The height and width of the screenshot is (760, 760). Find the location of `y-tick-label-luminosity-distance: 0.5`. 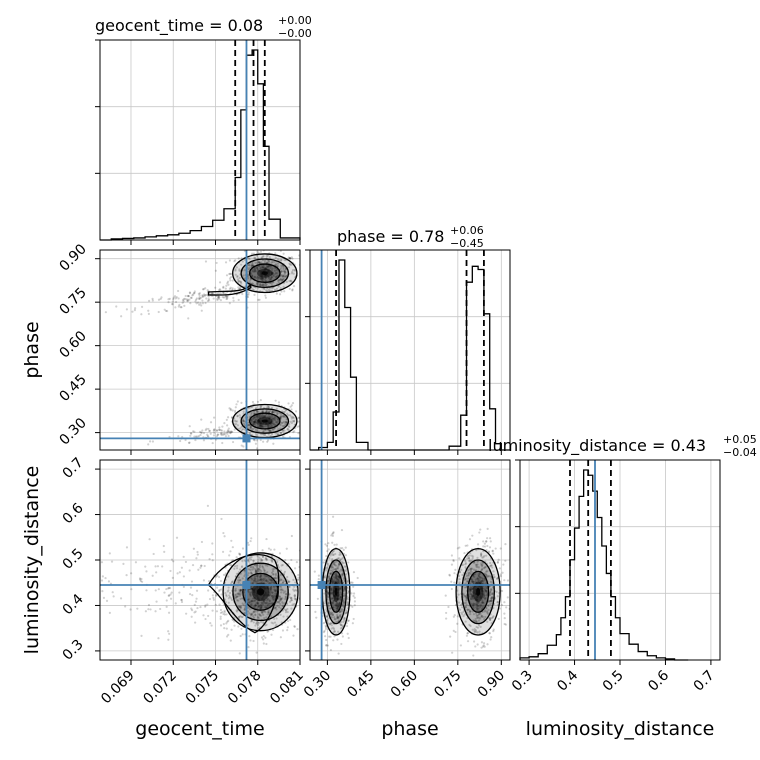

y-tick-label-luminosity-distance: 0.5 is located at coordinates (73, 559).